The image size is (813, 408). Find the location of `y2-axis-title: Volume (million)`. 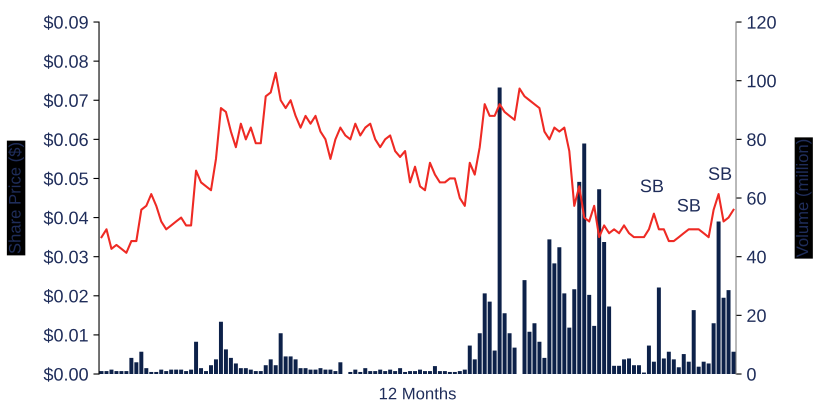

y2-axis-title: Volume (million) is located at coordinates (804, 199).